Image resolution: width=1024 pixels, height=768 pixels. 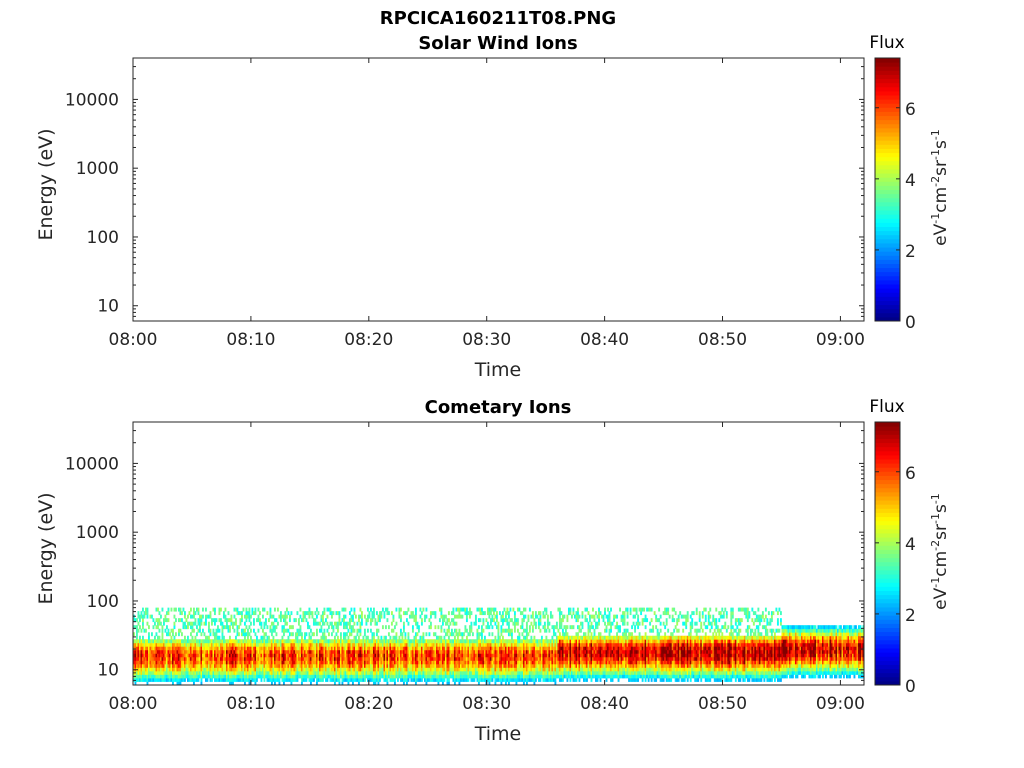 I want to click on spectrogram-cells, so click(x=499, y=646).